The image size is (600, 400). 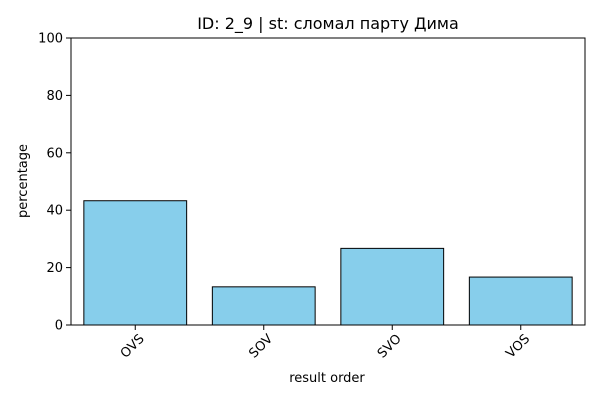 What do you see at coordinates (59, 326) in the screenshot?
I see `y-tick-label-0: 0` at bounding box center [59, 326].